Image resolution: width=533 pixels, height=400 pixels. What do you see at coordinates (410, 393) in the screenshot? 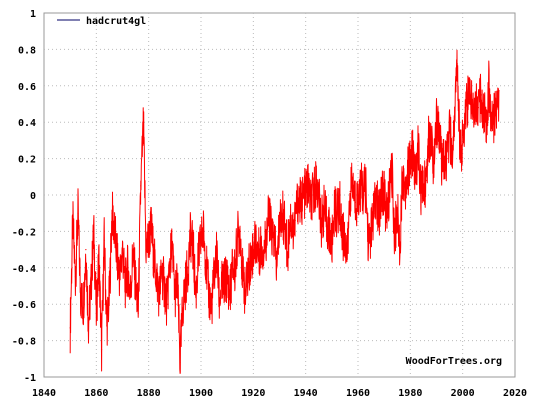
I see `x-tick-label: 1980` at bounding box center [410, 393].